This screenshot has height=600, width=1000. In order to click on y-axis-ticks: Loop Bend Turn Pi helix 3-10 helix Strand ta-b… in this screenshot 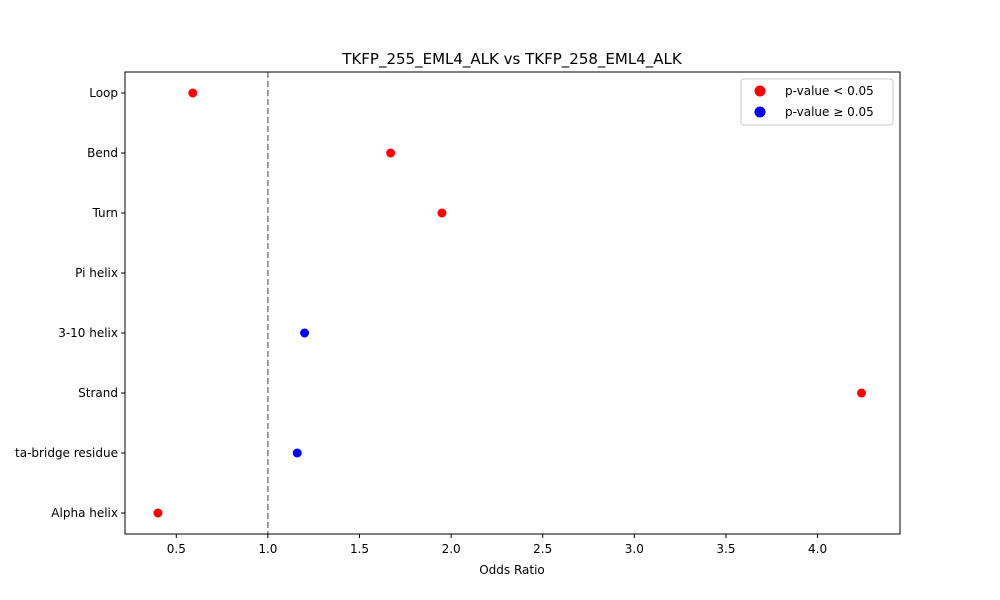, I will do `click(70, 303)`.